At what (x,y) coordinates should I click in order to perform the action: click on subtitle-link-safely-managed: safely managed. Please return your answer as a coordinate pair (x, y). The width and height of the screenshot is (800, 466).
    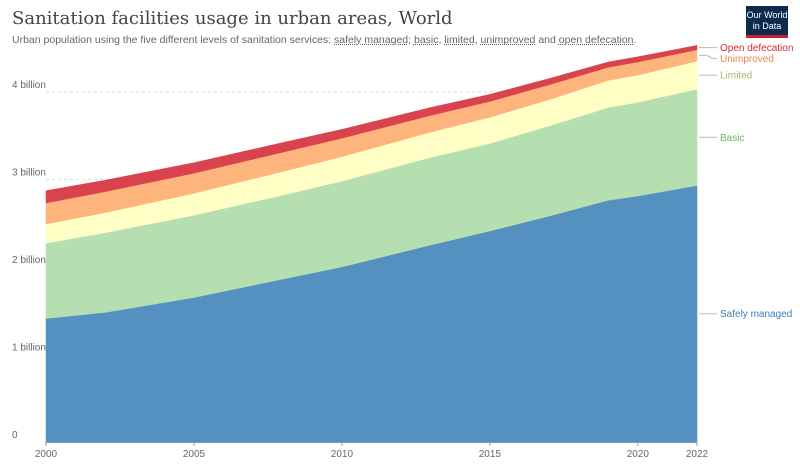
    Looking at the image, I should click on (371, 40).